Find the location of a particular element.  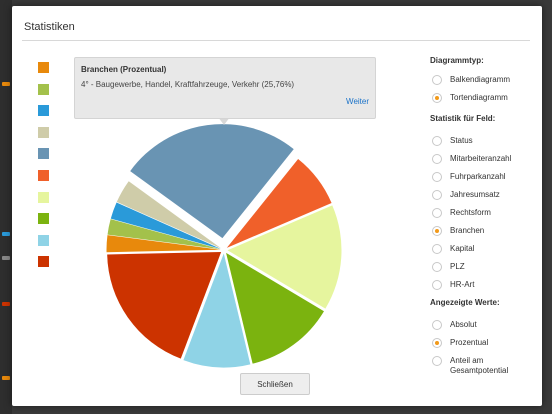

field-option: Fuhrparkanzahl is located at coordinates (487, 178).